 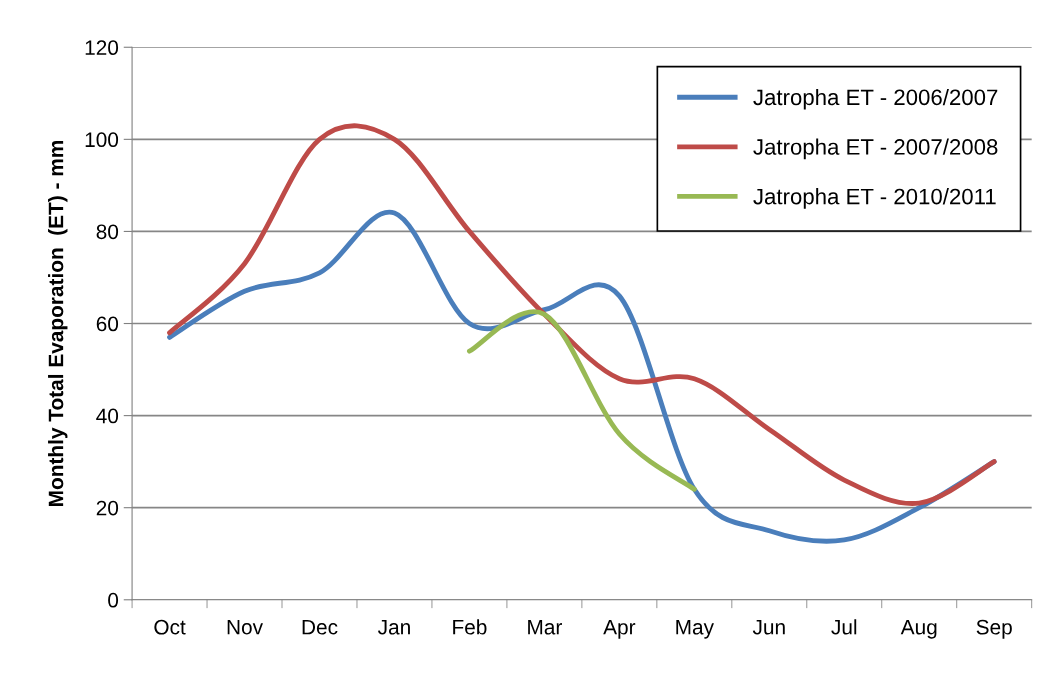 What do you see at coordinates (545, 627) in the screenshot?
I see `x-tick-label: Mar` at bounding box center [545, 627].